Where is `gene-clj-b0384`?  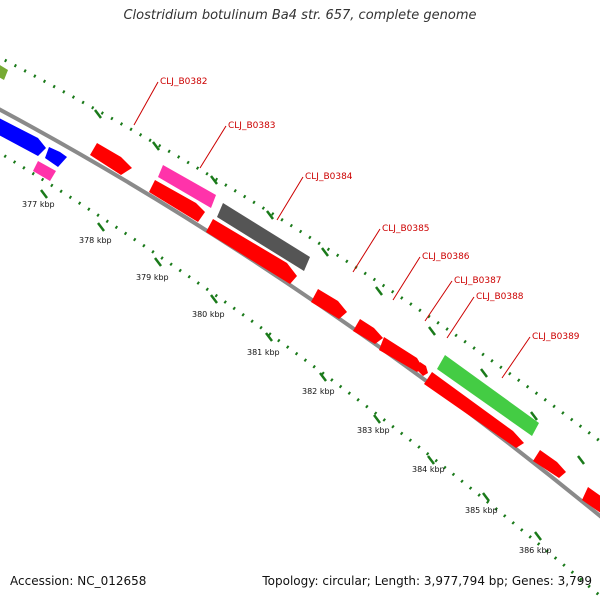 gene-clj-b0384 is located at coordinates (263, 237).